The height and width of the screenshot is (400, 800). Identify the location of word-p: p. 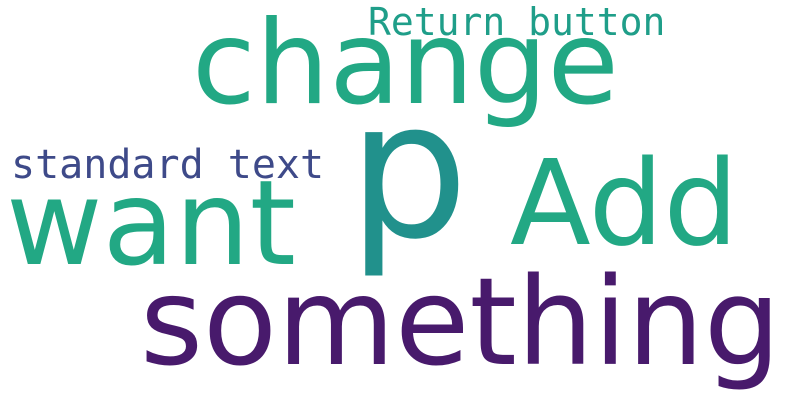
(408, 170).